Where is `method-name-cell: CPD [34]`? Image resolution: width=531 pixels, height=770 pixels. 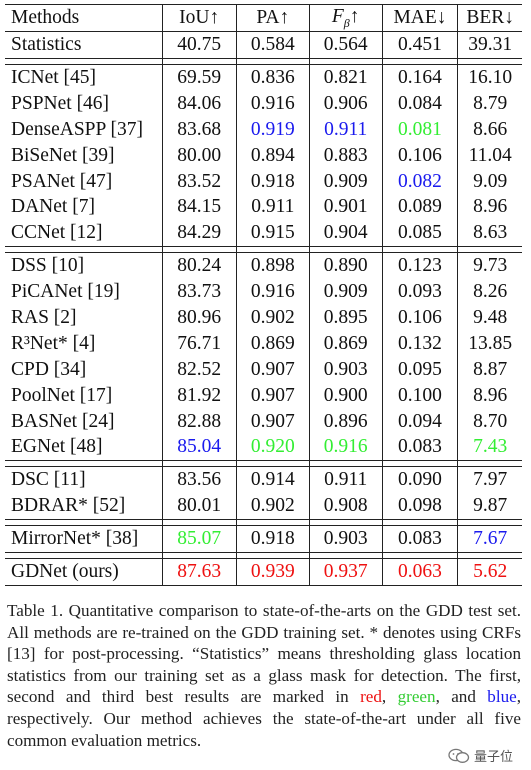
method-name-cell: CPD [34] is located at coordinates (84, 369).